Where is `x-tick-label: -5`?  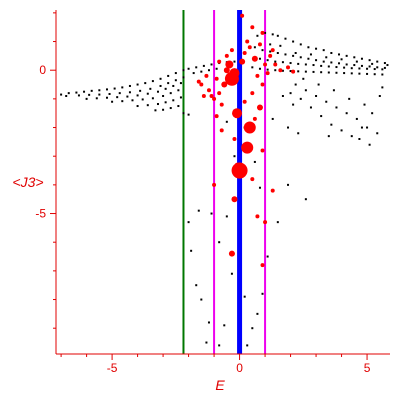
x-tick-label: -5 is located at coordinates (112, 368).